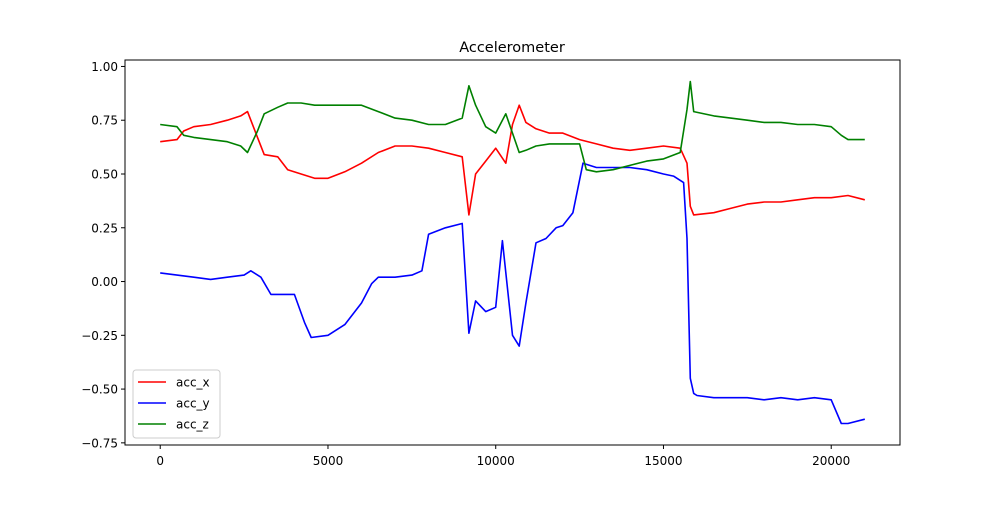 The width and height of the screenshot is (1000, 505). I want to click on x-tick-label: 5000, so click(328, 461).